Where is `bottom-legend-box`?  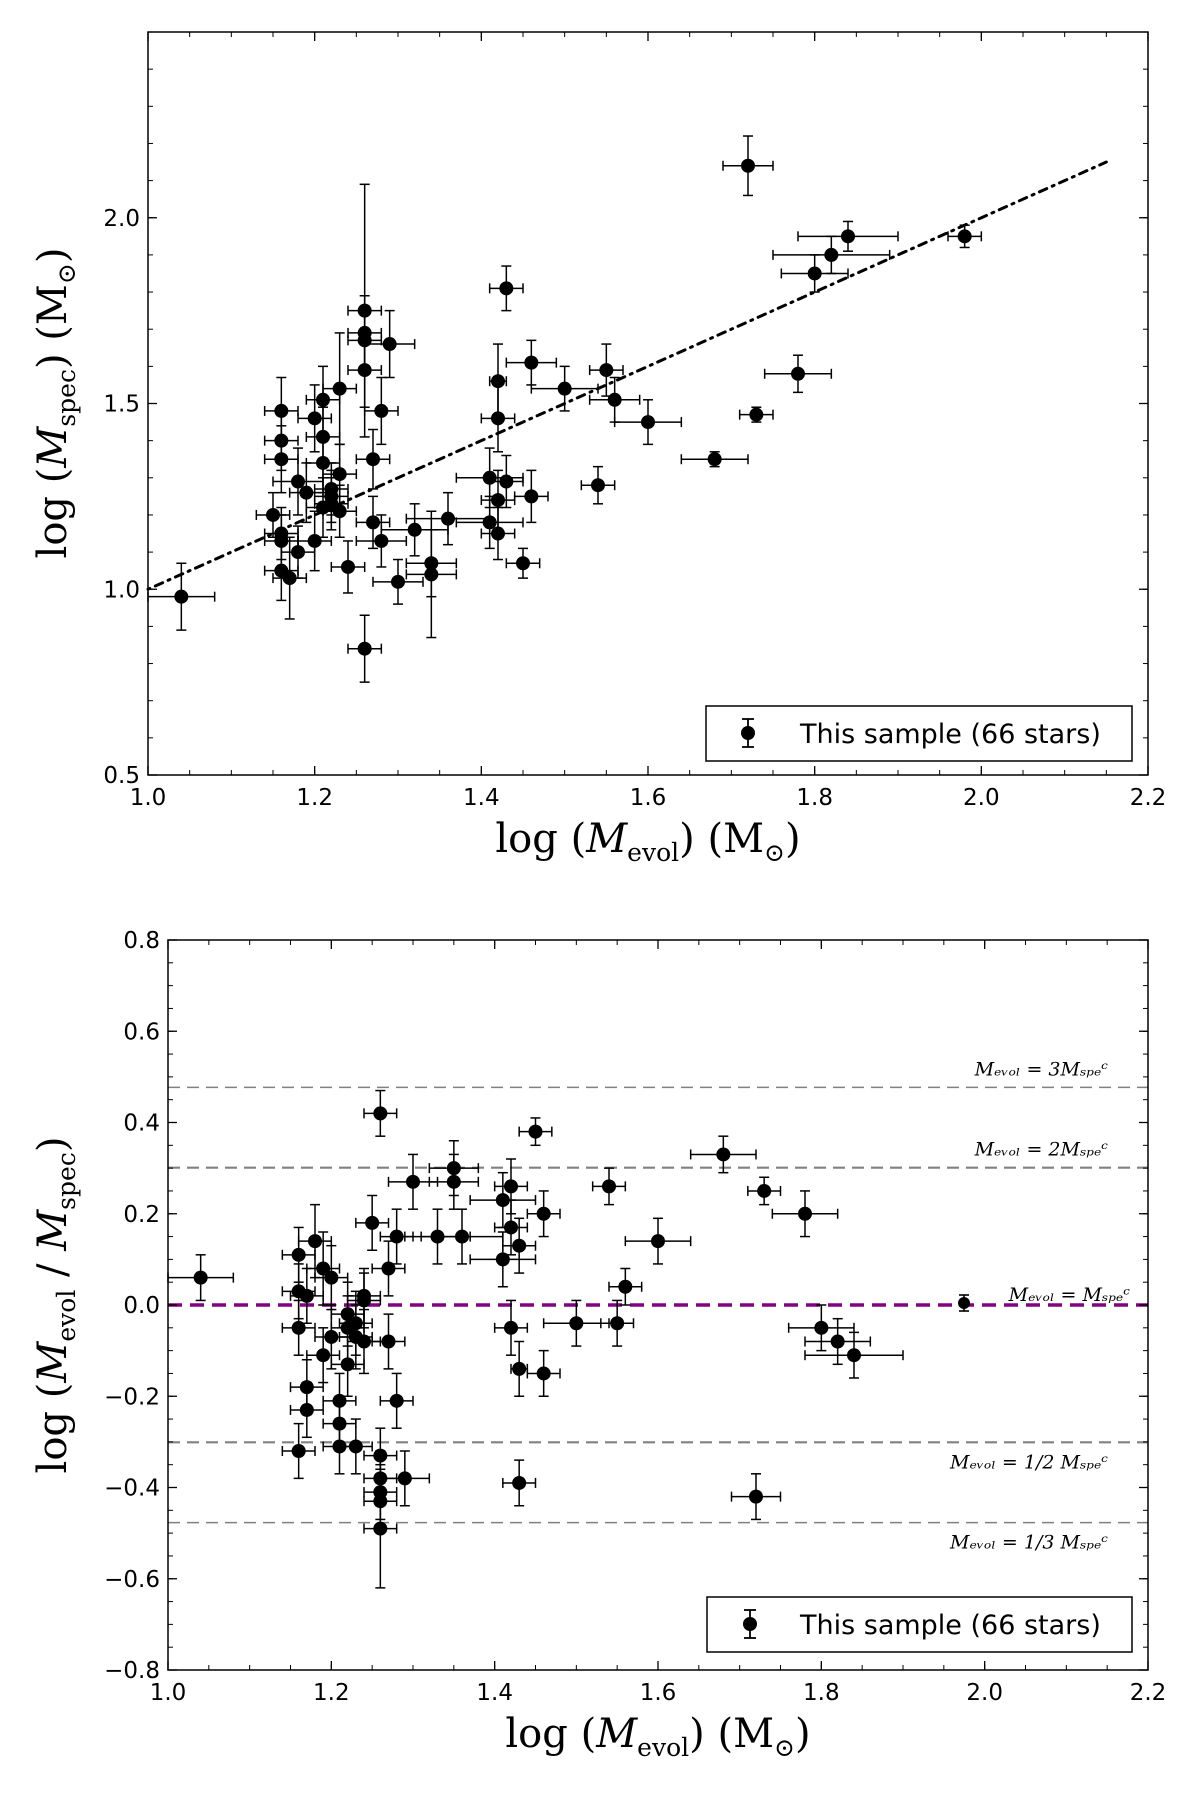 bottom-legend-box is located at coordinates (919, 1624).